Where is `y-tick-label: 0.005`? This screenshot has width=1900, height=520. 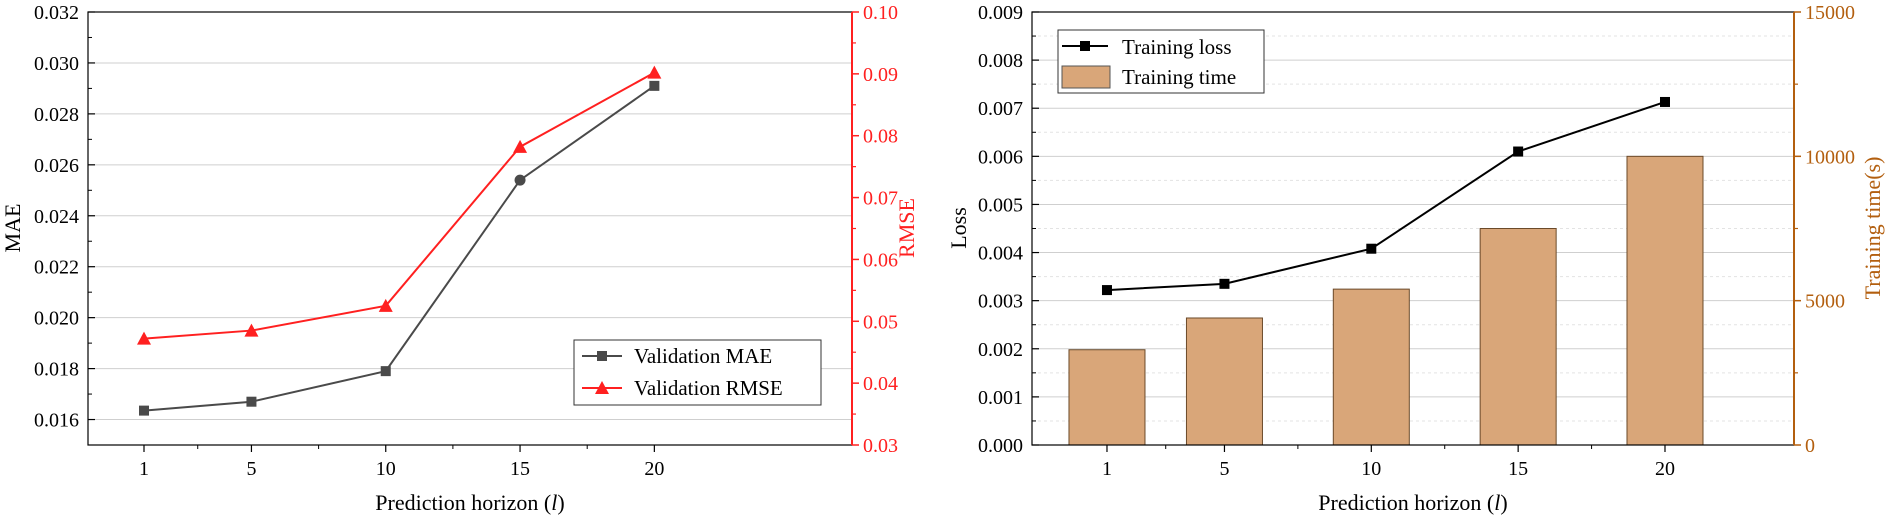
y-tick-label: 0.005 is located at coordinates (1000, 205).